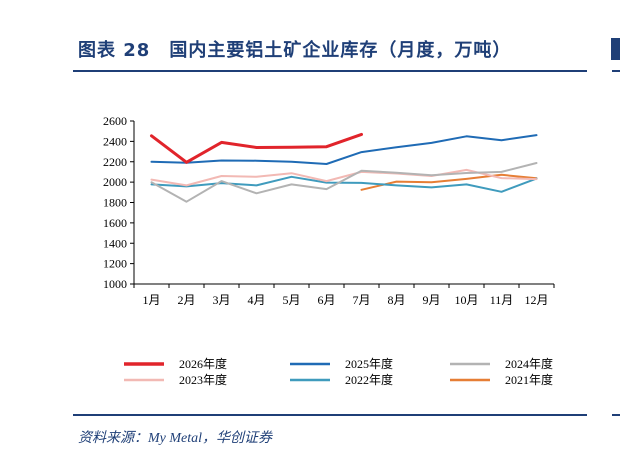 The width and height of the screenshot is (620, 457). I want to click on source-note: 资料来源：My Metal，华创证券, so click(175, 438).